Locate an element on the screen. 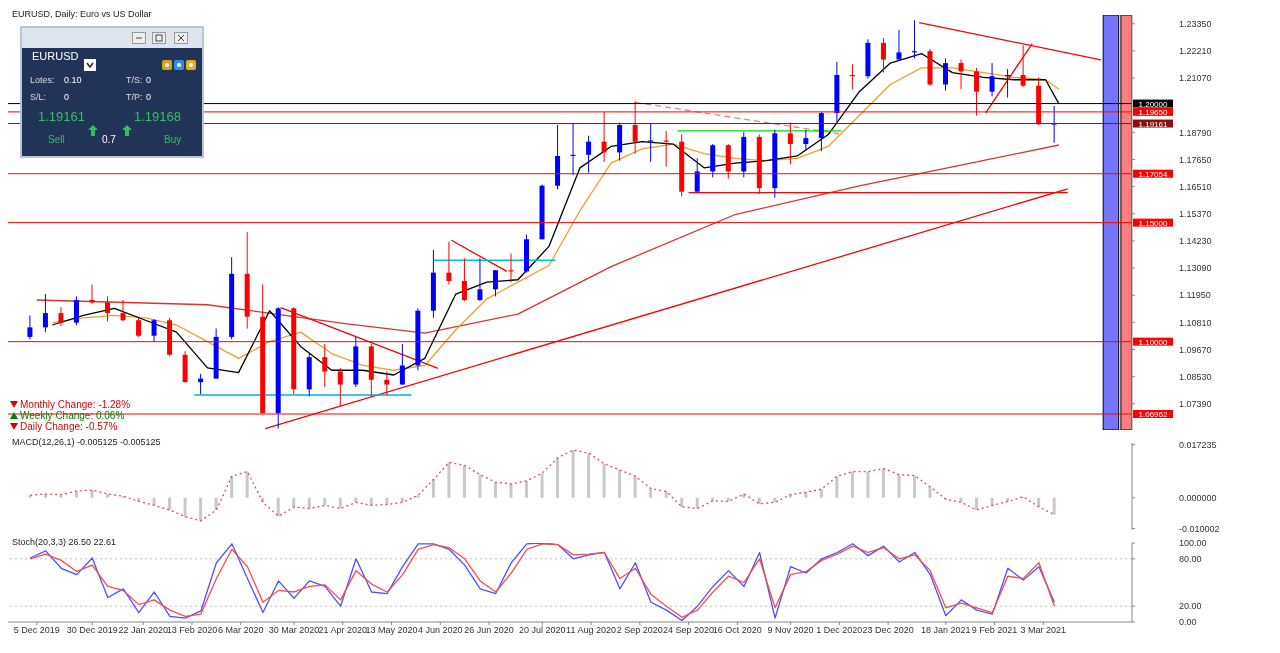 This screenshot has width=1280, height=653. y-tick-label: 1.16510 is located at coordinates (1195, 186).